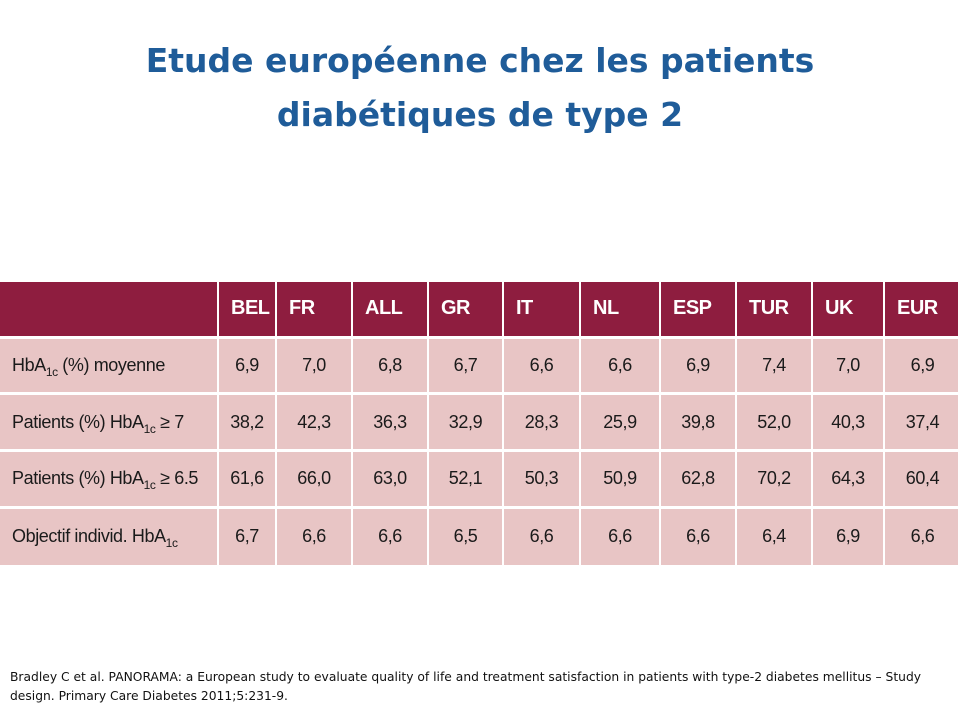 Image resolution: width=960 pixels, height=720 pixels. I want to click on table-cell: 50,3, so click(541, 478).